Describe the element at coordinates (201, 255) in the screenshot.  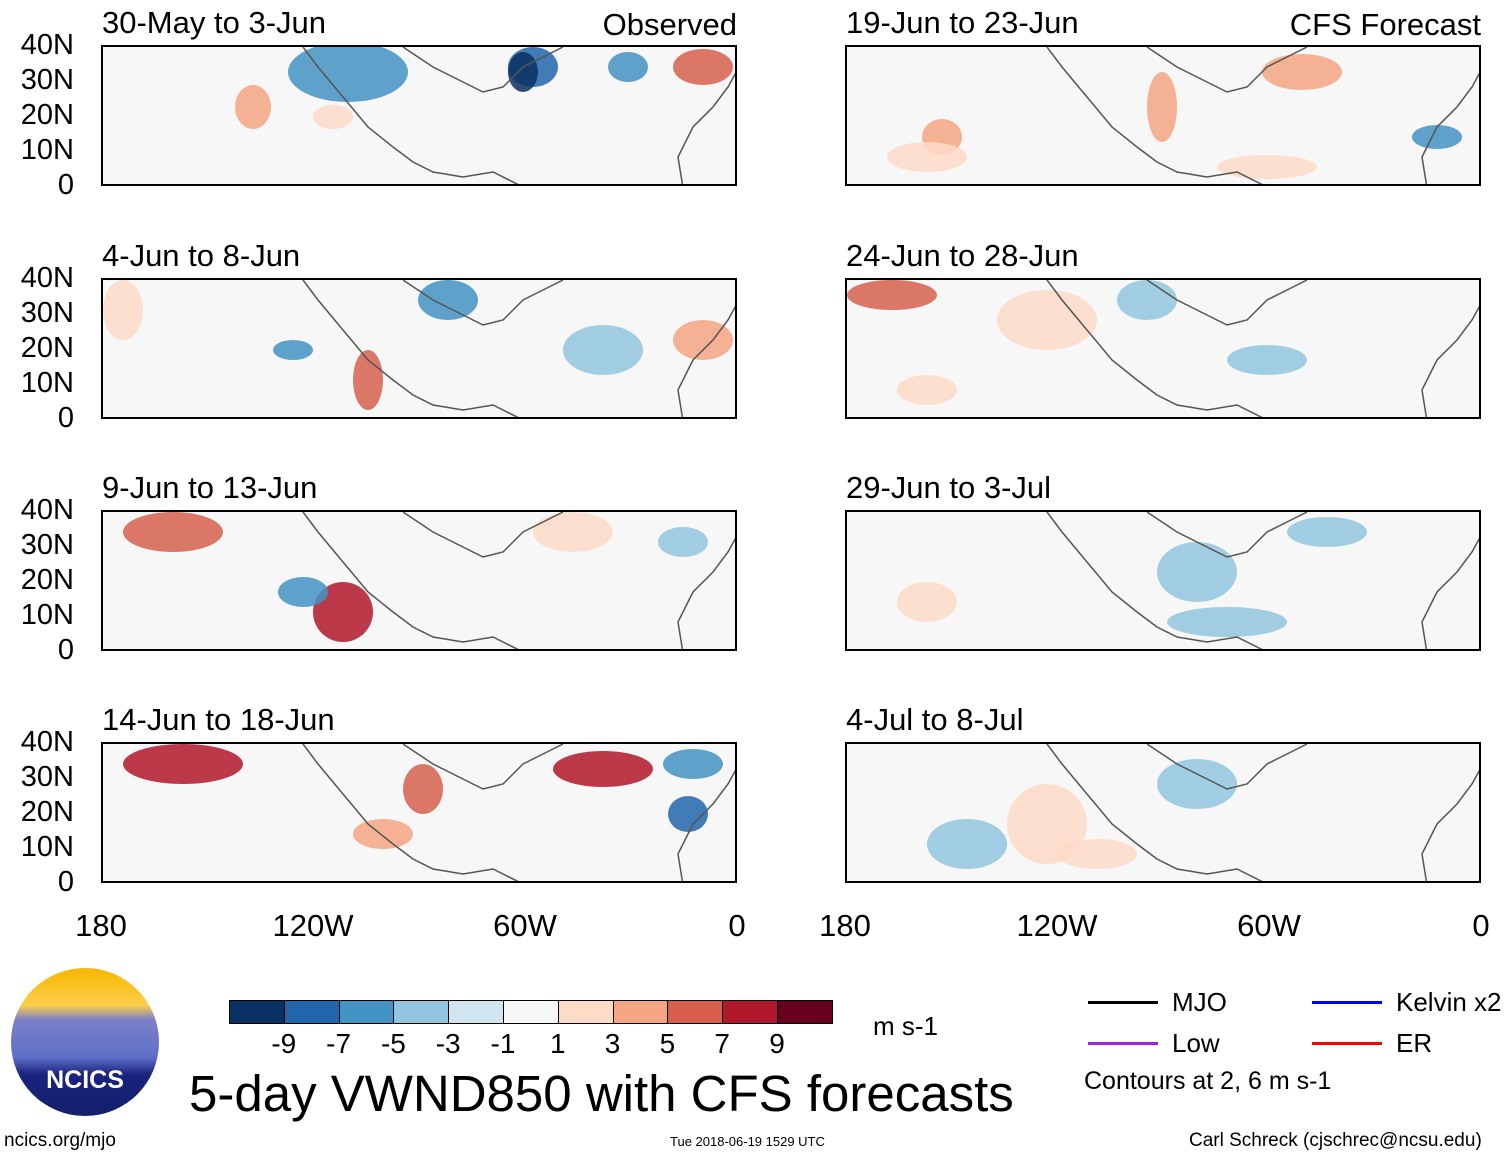
I see `panel-title: 4-Jun to 8-Jun` at that location.